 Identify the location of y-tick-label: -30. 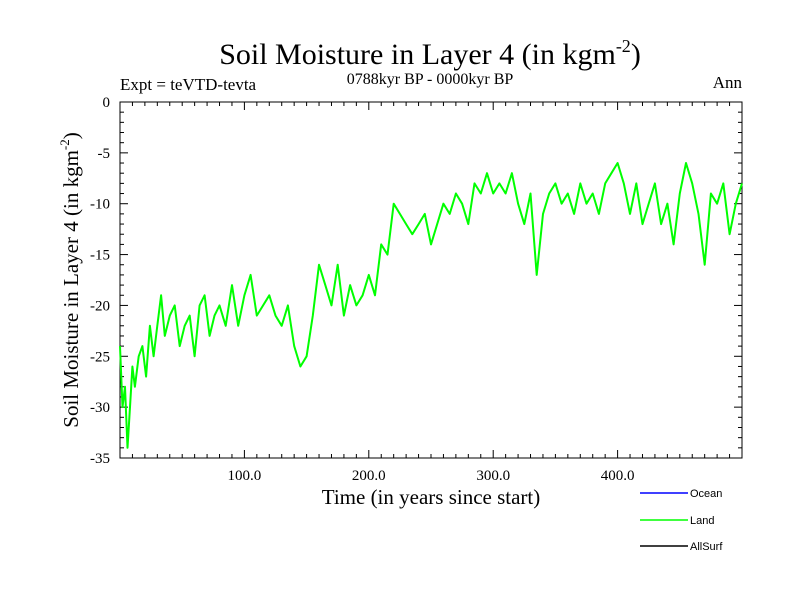
(100, 408).